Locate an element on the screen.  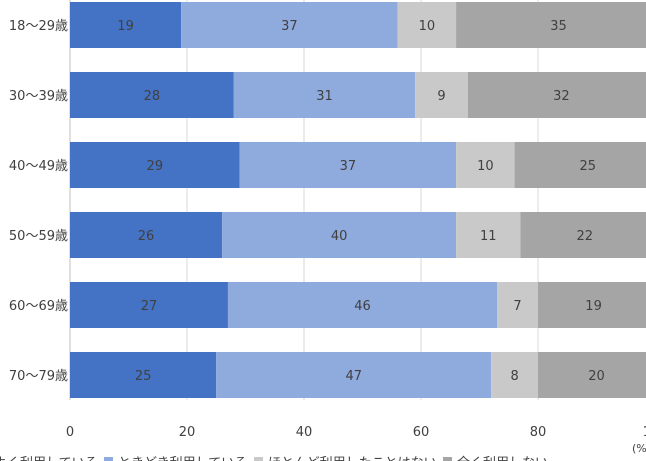
data-label: 29 is located at coordinates (155, 166).